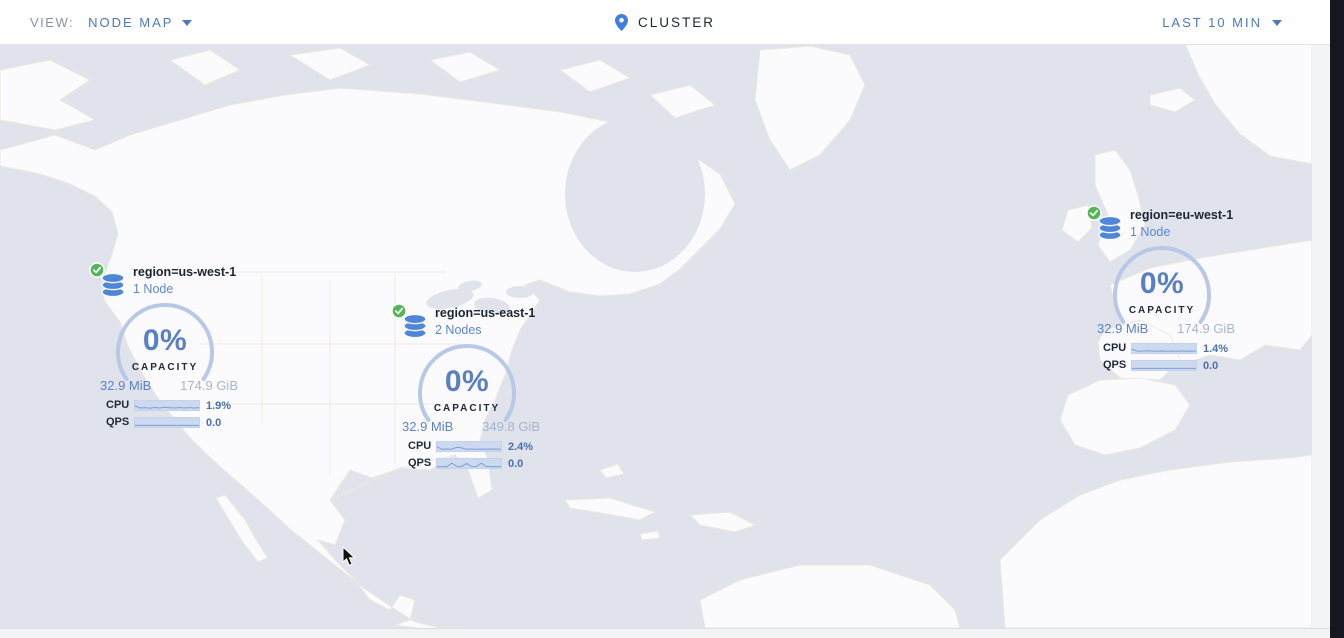  I want to click on region-label: region=eu-west-1, so click(1182, 215).